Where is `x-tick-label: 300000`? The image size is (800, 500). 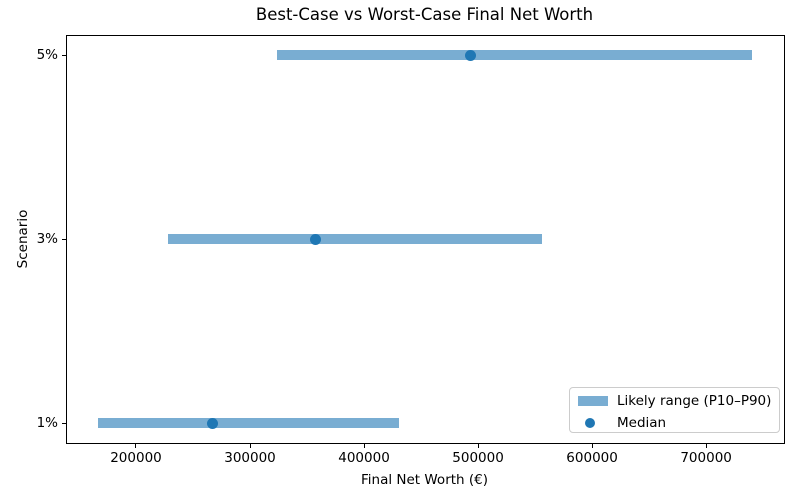 x-tick-label: 300000 is located at coordinates (250, 458).